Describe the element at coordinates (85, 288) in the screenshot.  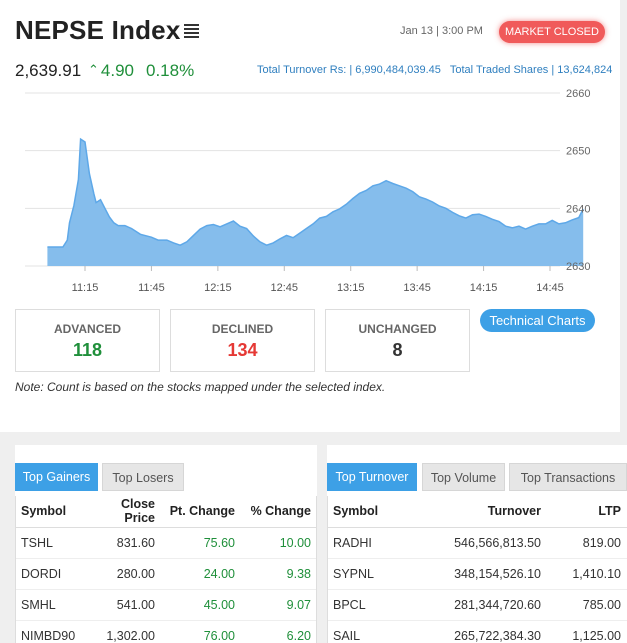
I see `x-tick-label: 11:15` at that location.